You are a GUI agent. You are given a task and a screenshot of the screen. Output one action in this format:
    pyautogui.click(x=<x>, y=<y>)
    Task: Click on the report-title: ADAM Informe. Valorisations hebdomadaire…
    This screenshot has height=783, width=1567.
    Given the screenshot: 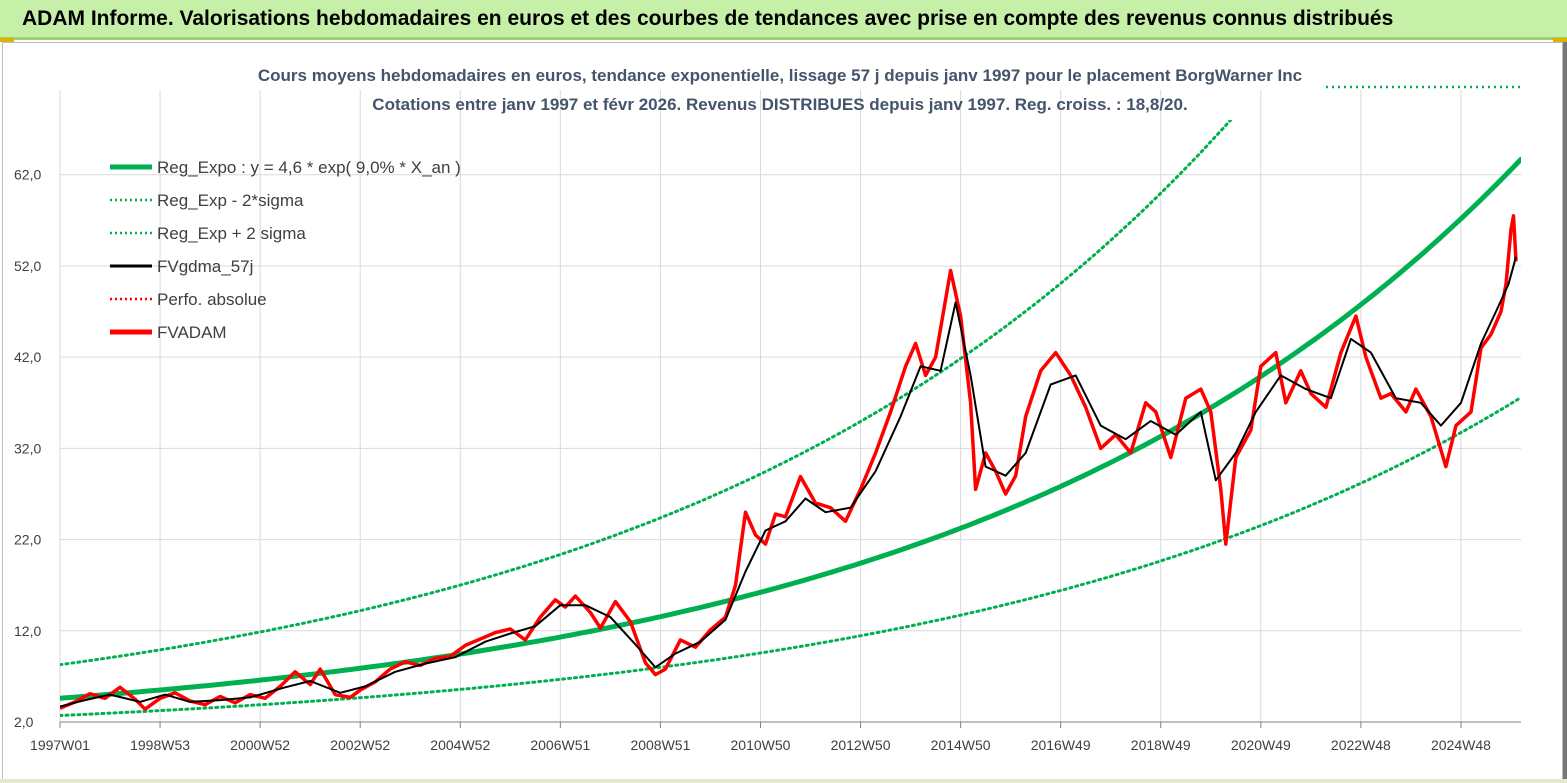 What is the action you would take?
    pyautogui.click(x=708, y=18)
    